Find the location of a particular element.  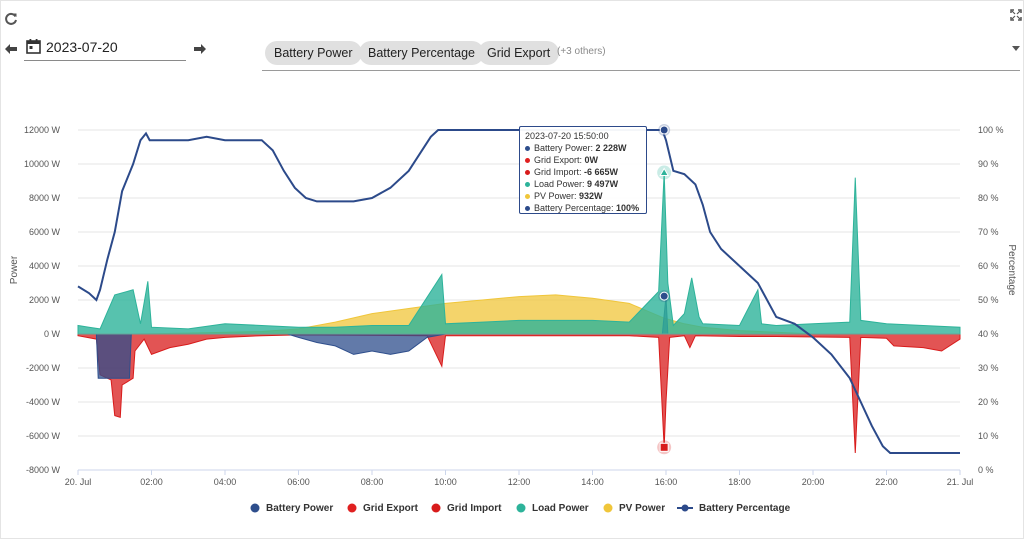

legend-label: Grid Export is located at coordinates (391, 508).